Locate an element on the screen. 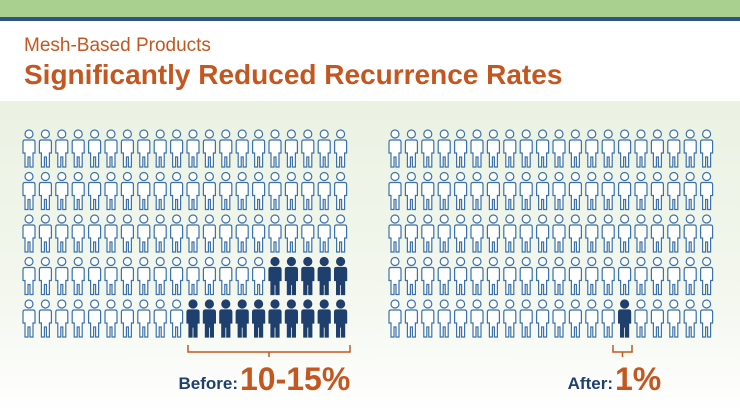  panel-label: After: is located at coordinates (590, 383).